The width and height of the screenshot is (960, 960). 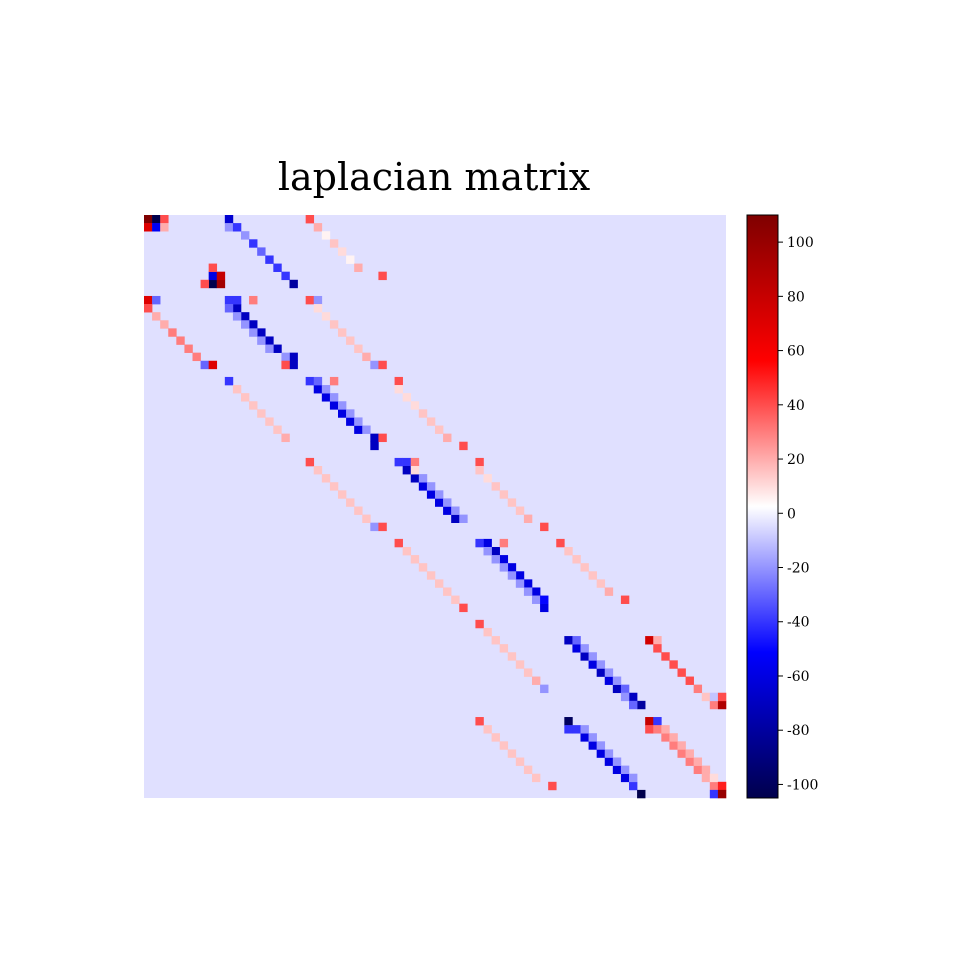 I want to click on colorbar: 100 80 60 40 20 0 -20 -40 -60 -80 -100, so click(x=782, y=506).